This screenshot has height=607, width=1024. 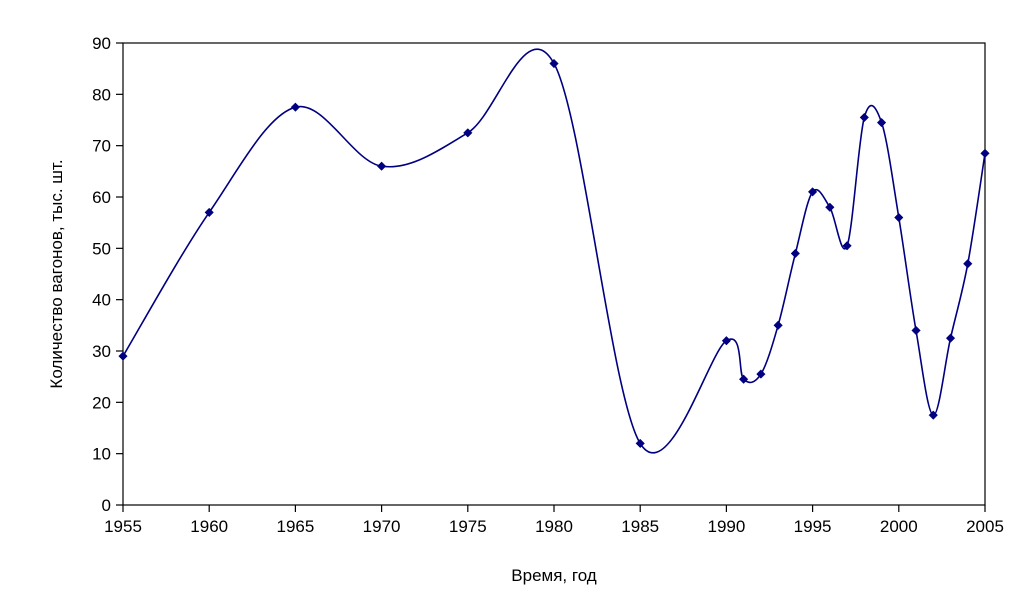 What do you see at coordinates (101, 248) in the screenshot?
I see `svg-text: 50` at bounding box center [101, 248].